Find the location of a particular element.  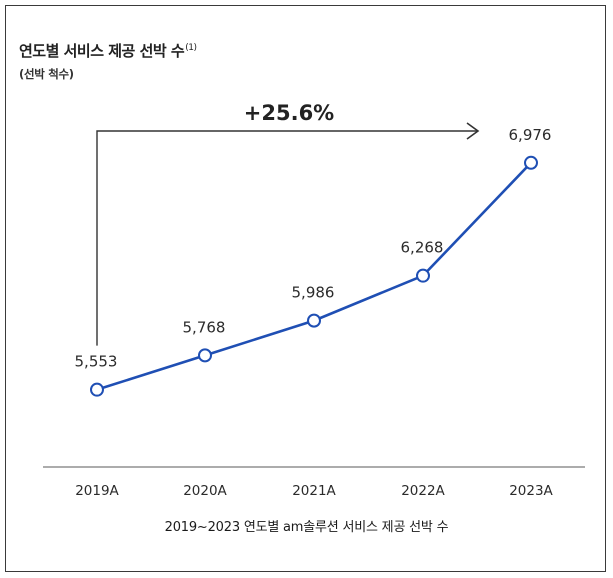

x-tick-2022A: 2022A is located at coordinates (423, 491).